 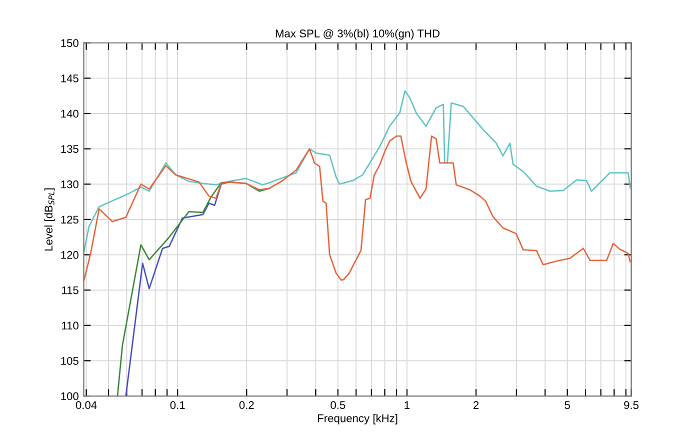 What do you see at coordinates (567, 405) in the screenshot?
I see `x-tick-label: 5` at bounding box center [567, 405].